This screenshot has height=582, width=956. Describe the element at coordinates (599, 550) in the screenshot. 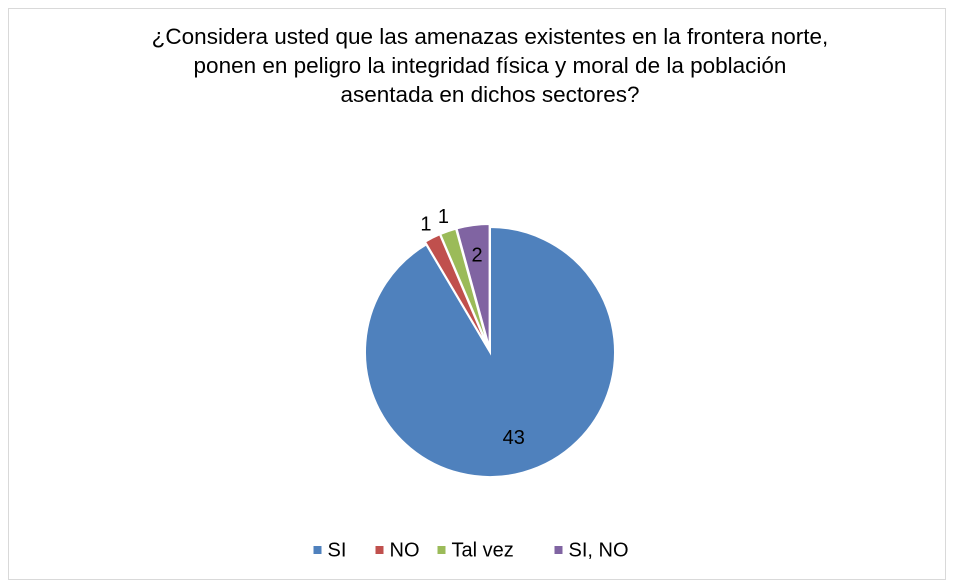

I see `legend-label: SI, NO` at that location.